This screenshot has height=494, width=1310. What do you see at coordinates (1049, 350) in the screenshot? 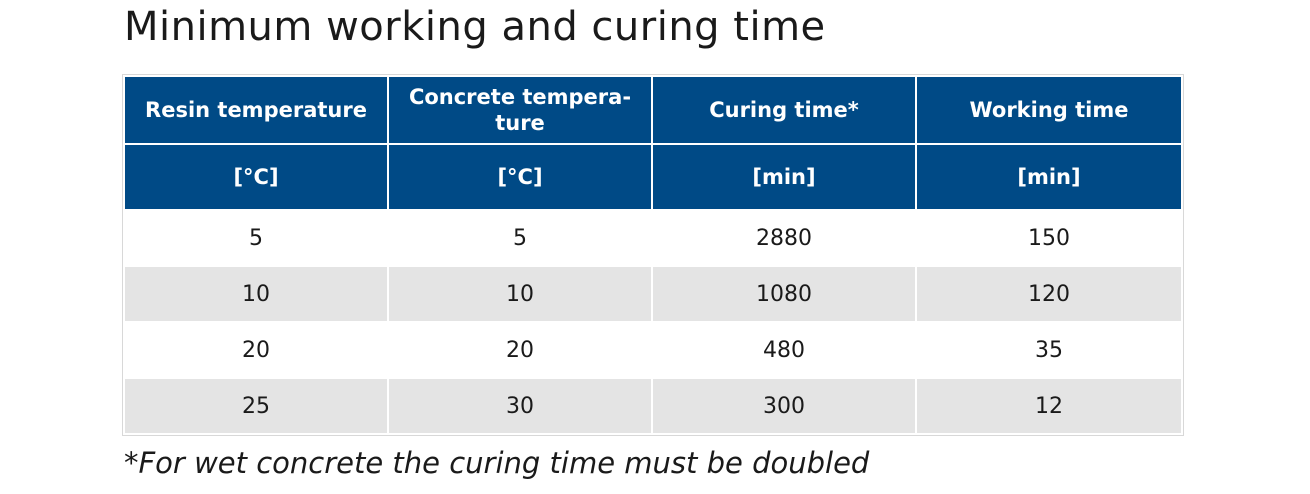
I see `cell-working-time: 35` at bounding box center [1049, 350].